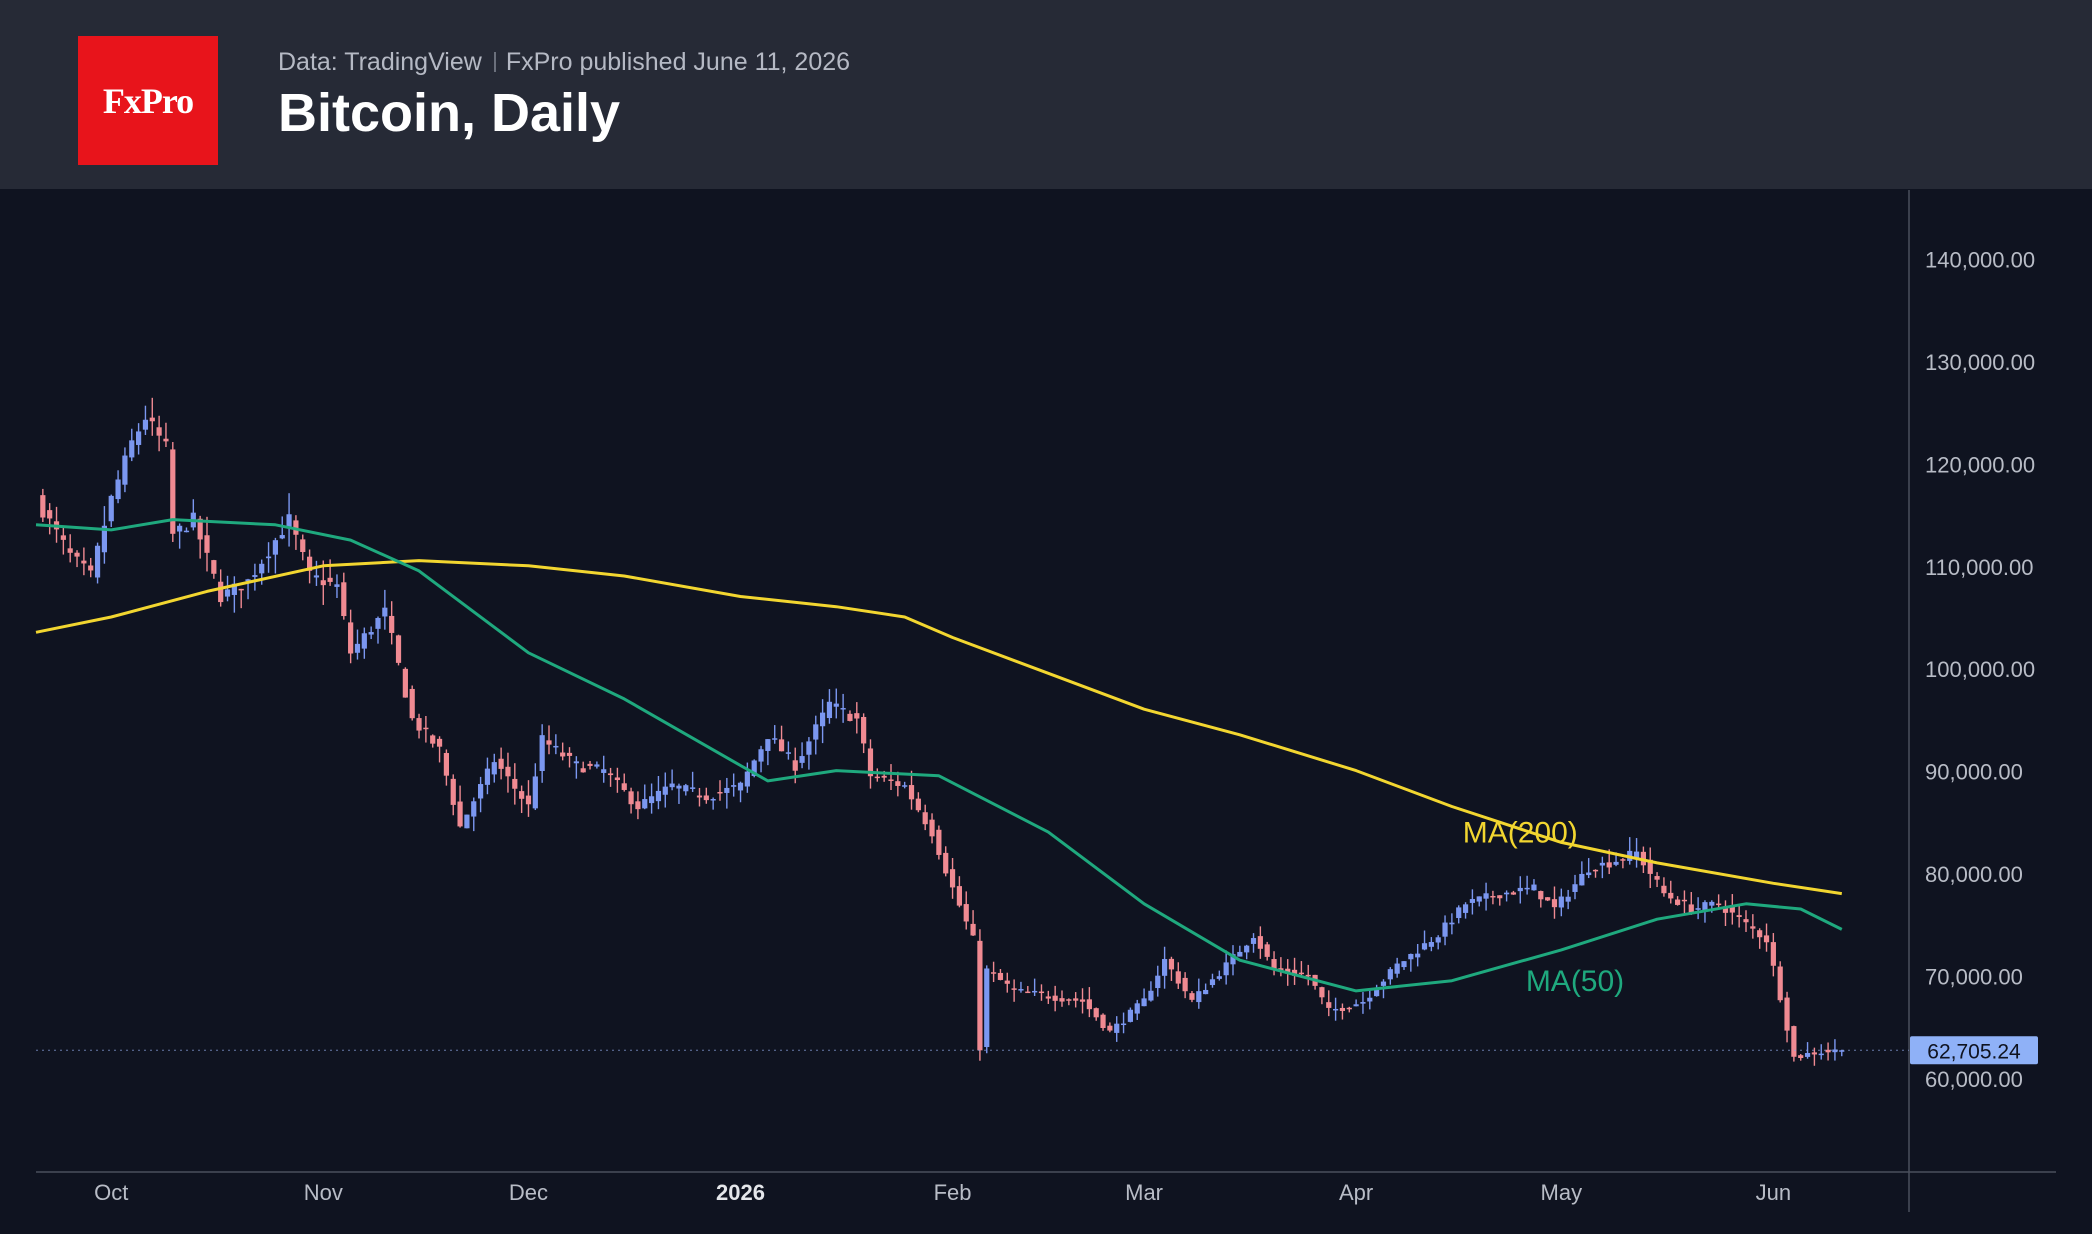 Image resolution: width=2092 pixels, height=1234 pixels. I want to click on x-tick-label: Jun, so click(1773, 1192).